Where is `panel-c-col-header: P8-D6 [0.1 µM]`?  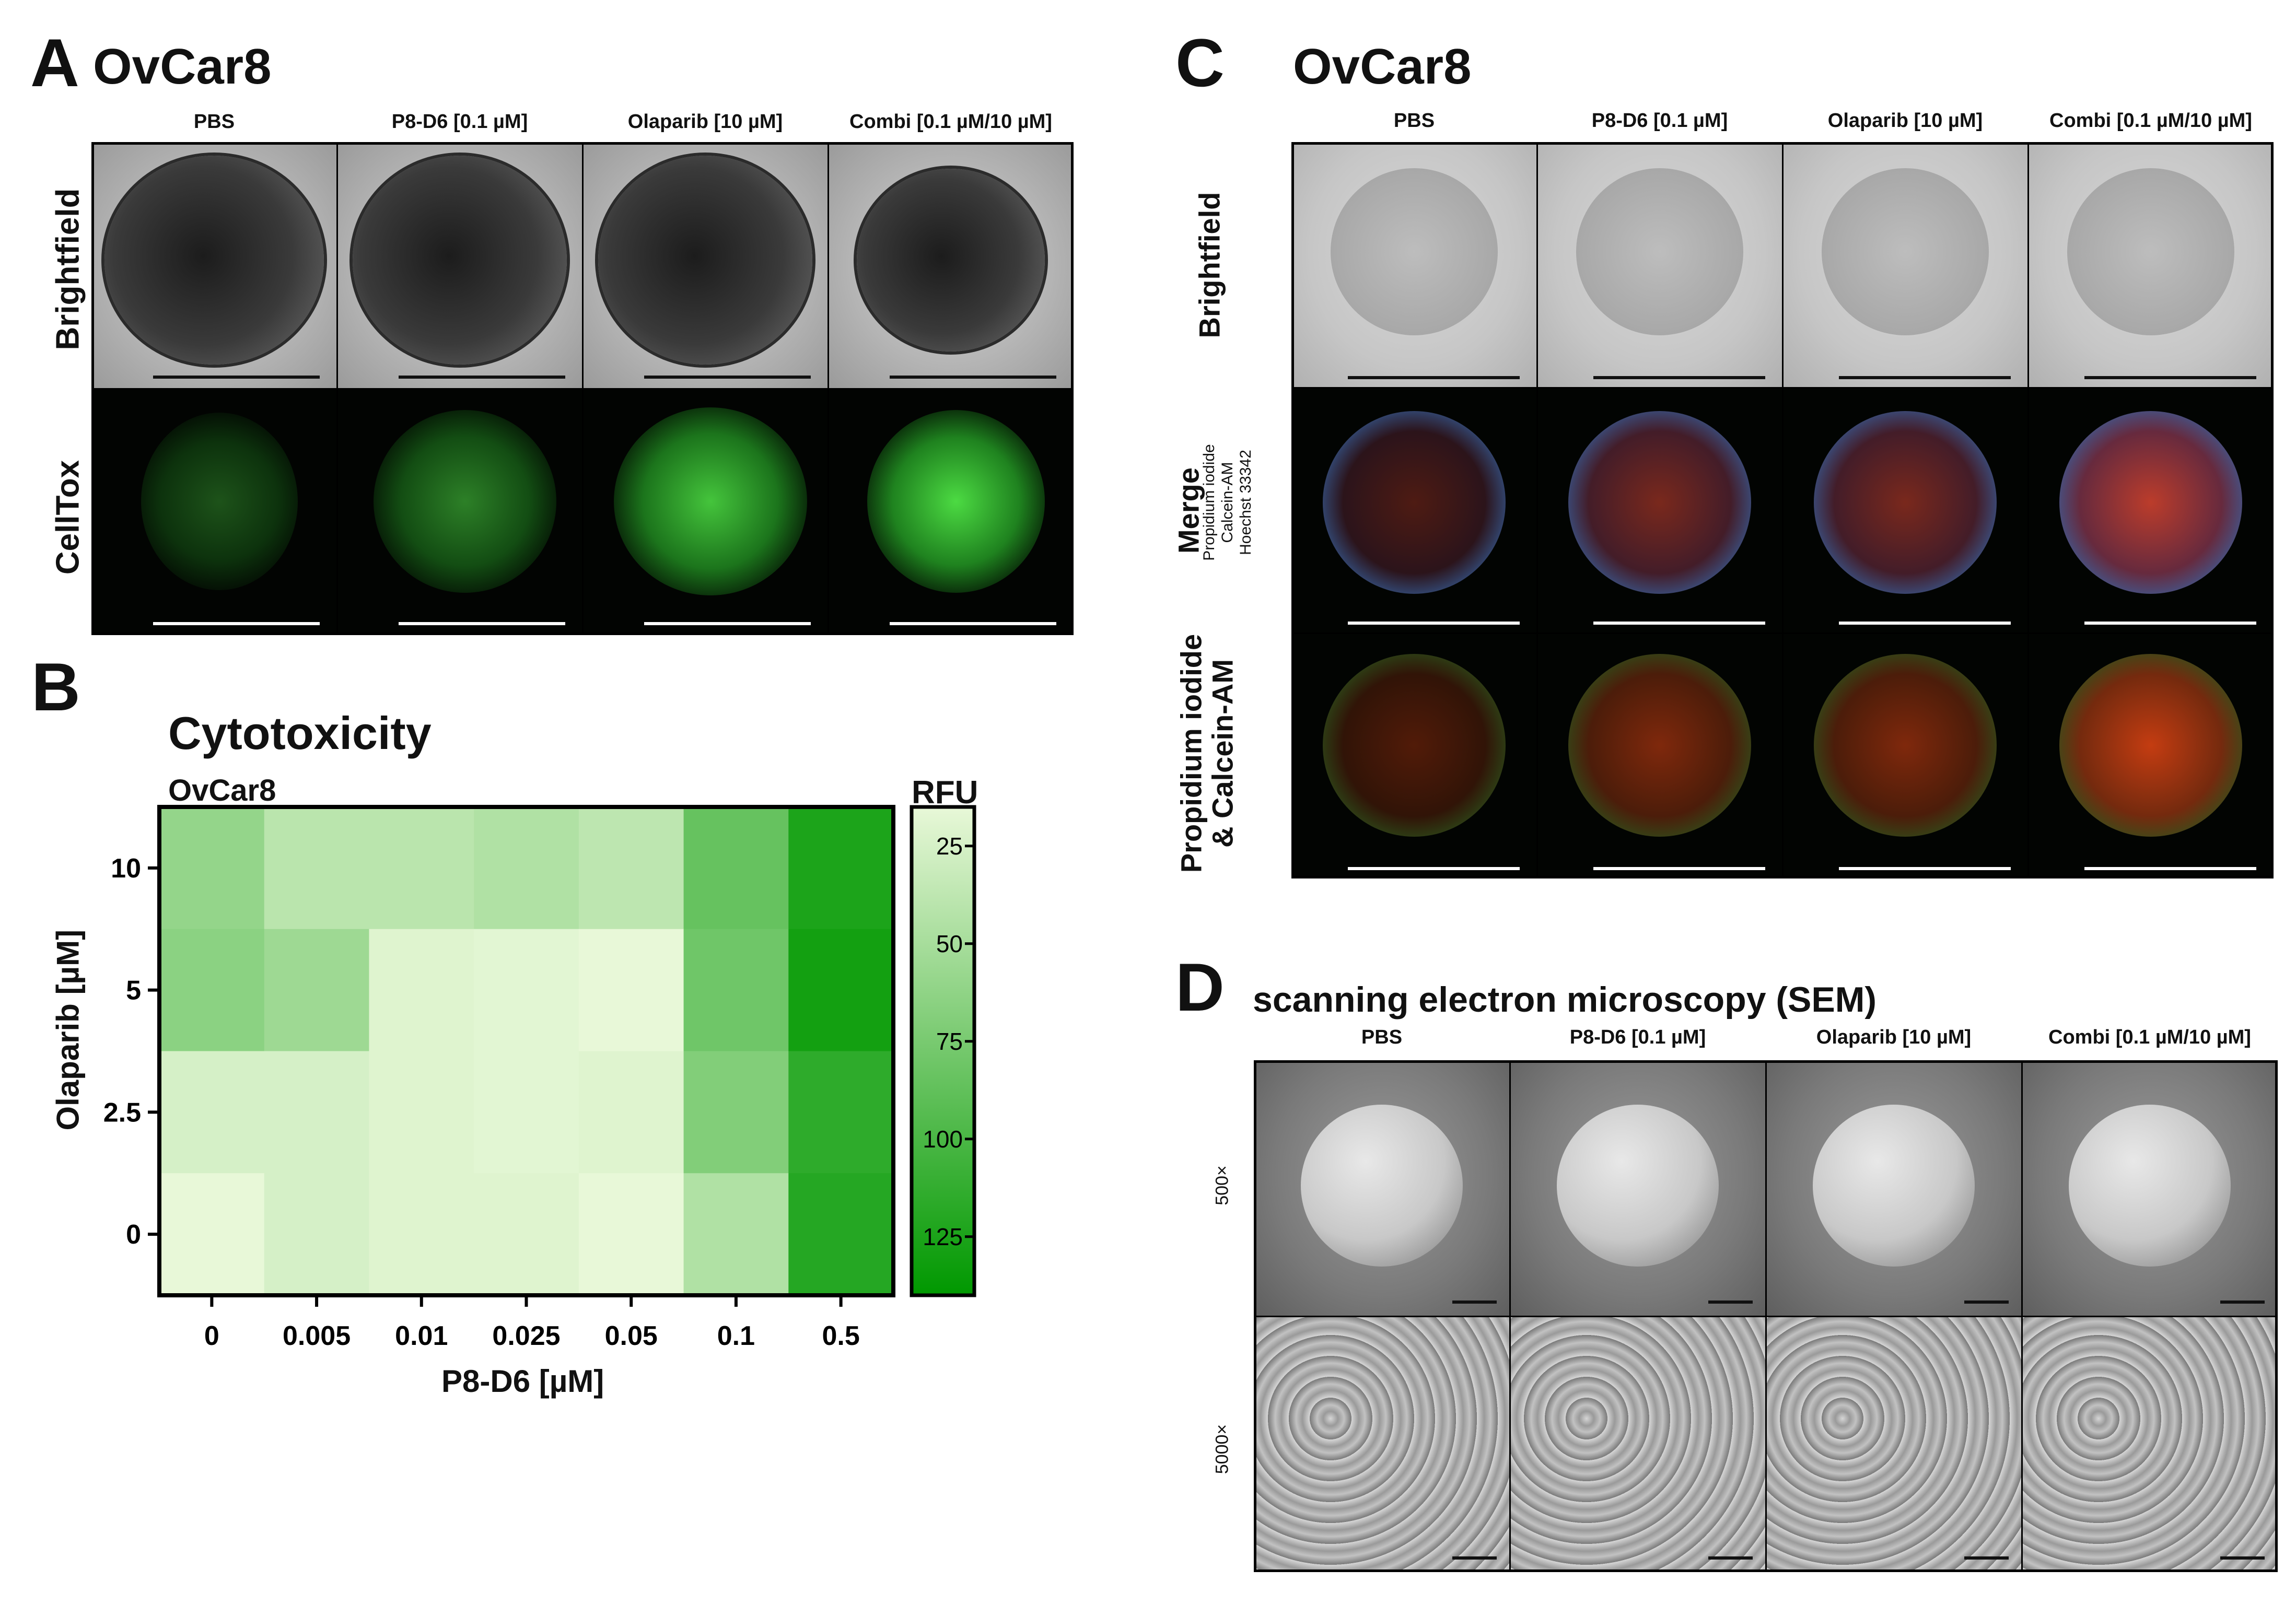 panel-c-col-header: P8-D6 [0.1 µM] is located at coordinates (1659, 121).